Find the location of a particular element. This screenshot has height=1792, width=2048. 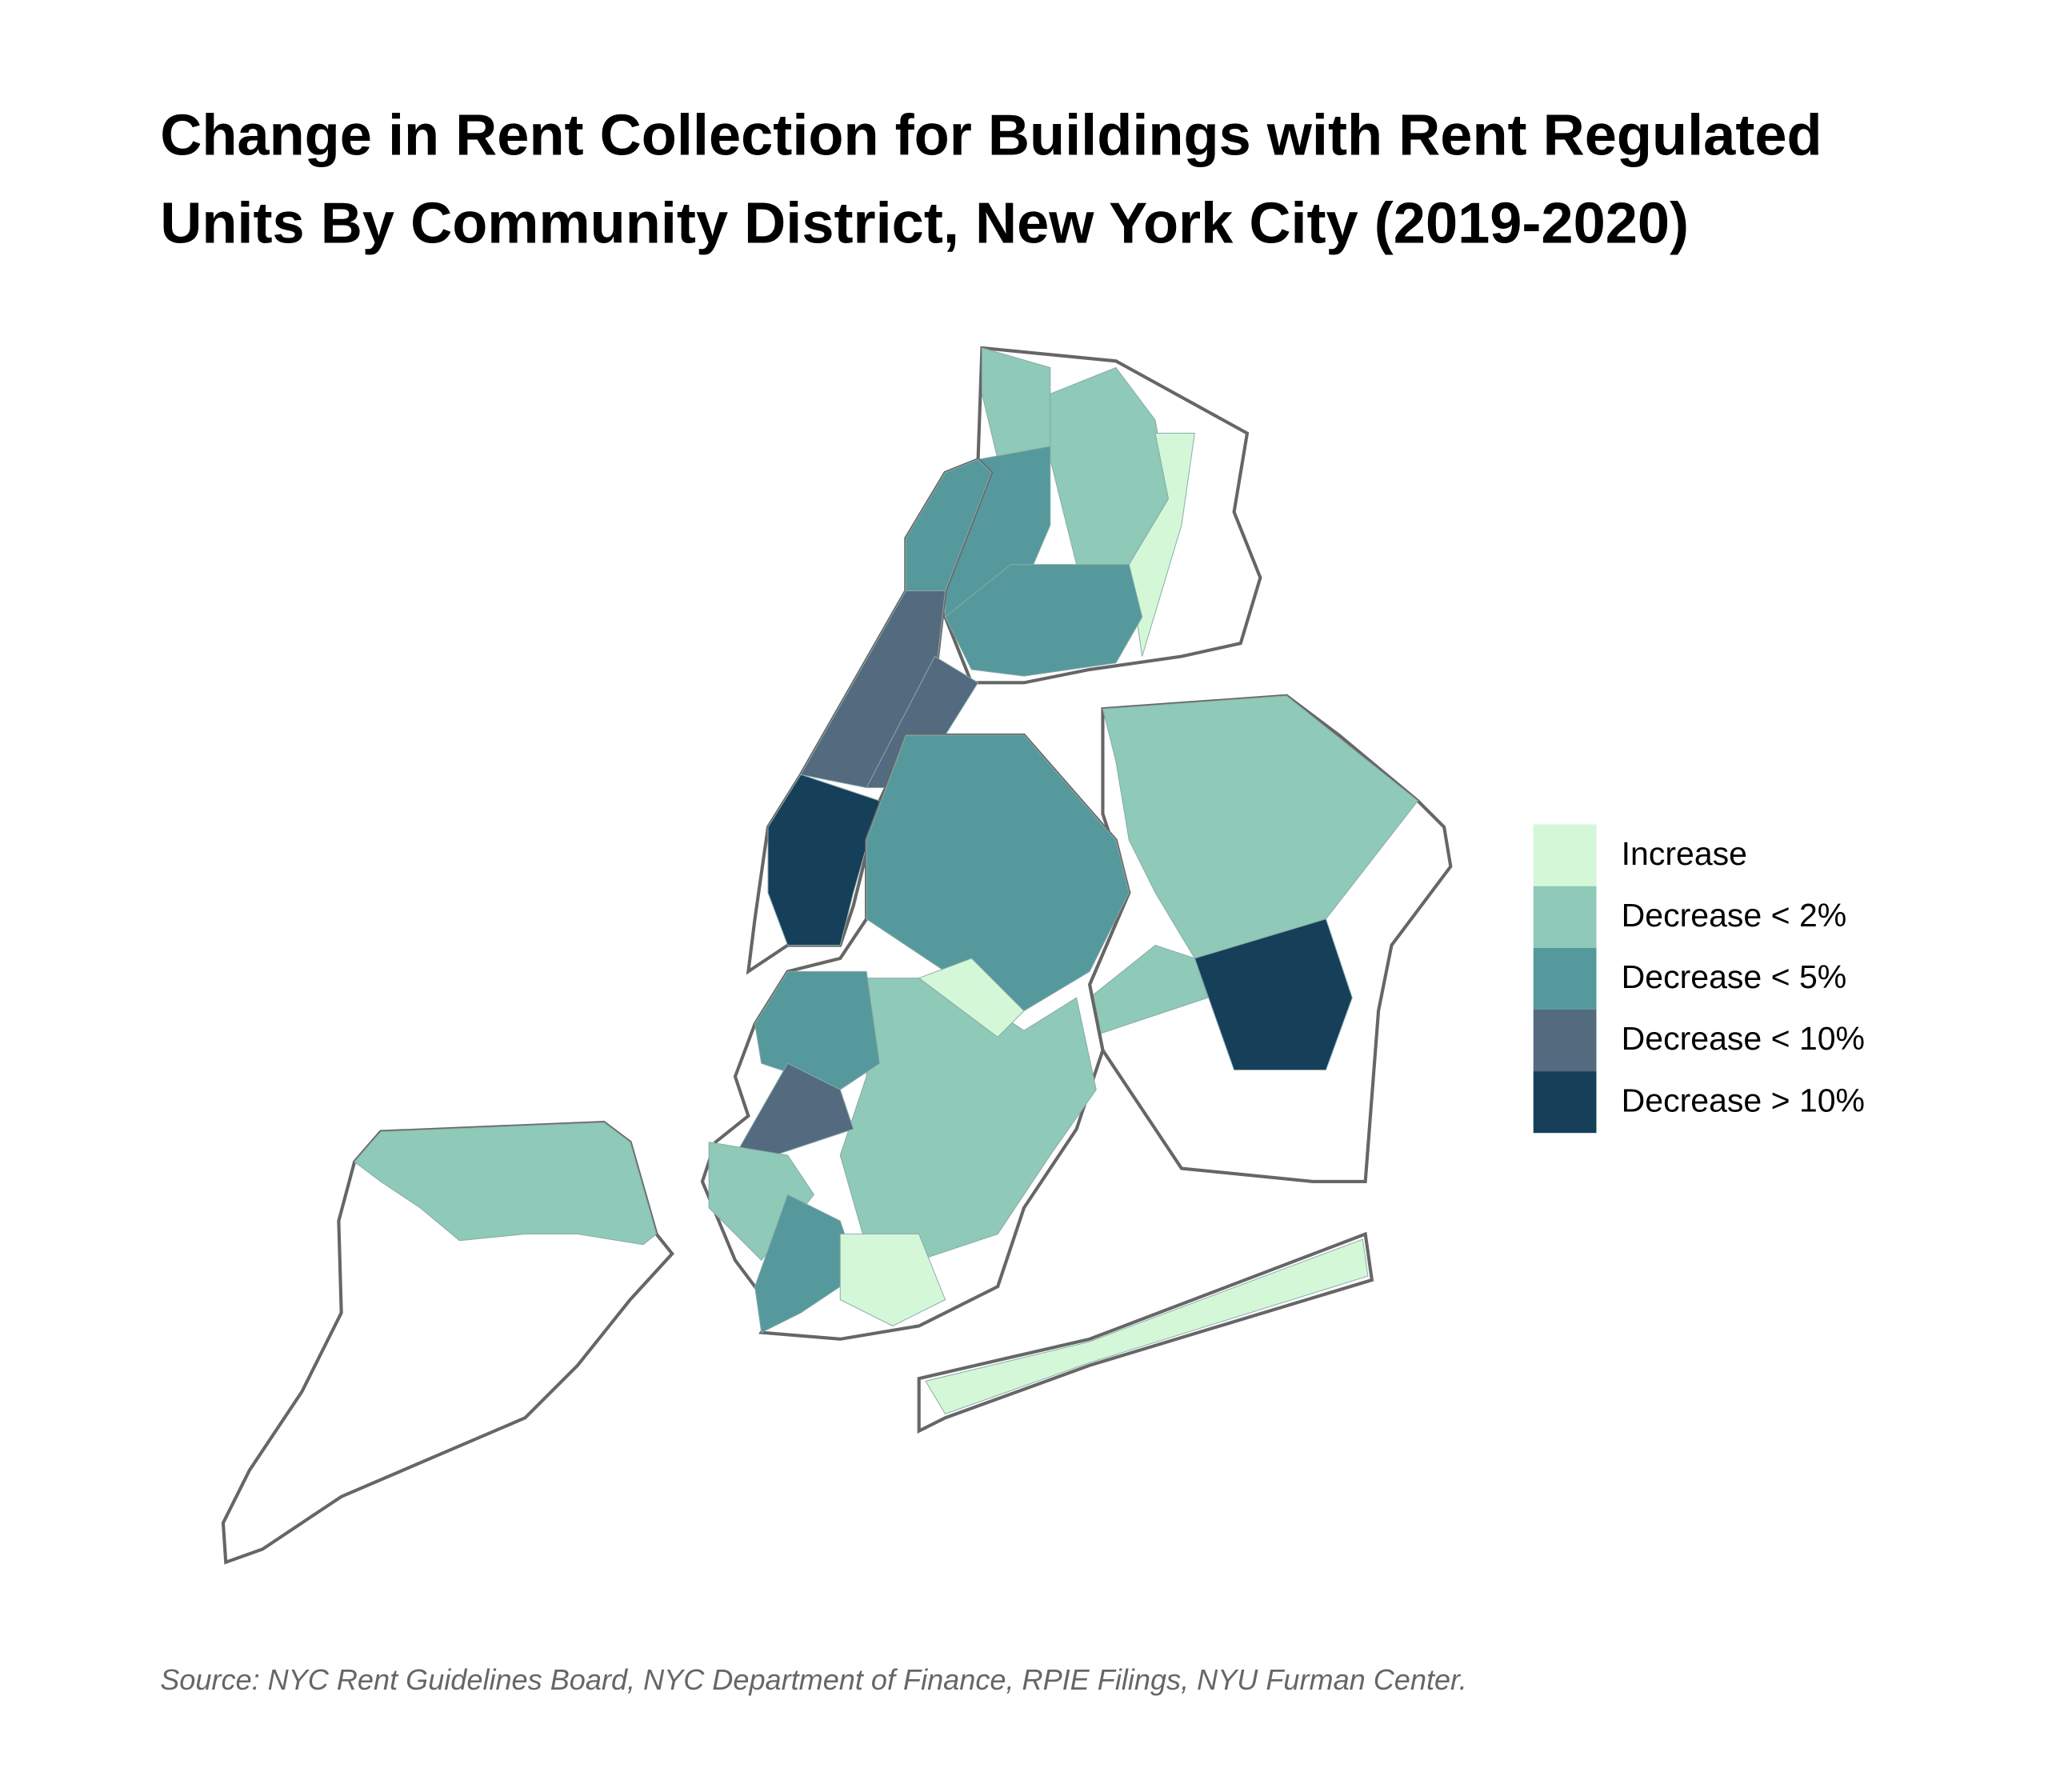

legend-label: Decrease < 5% is located at coordinates (1734, 976).